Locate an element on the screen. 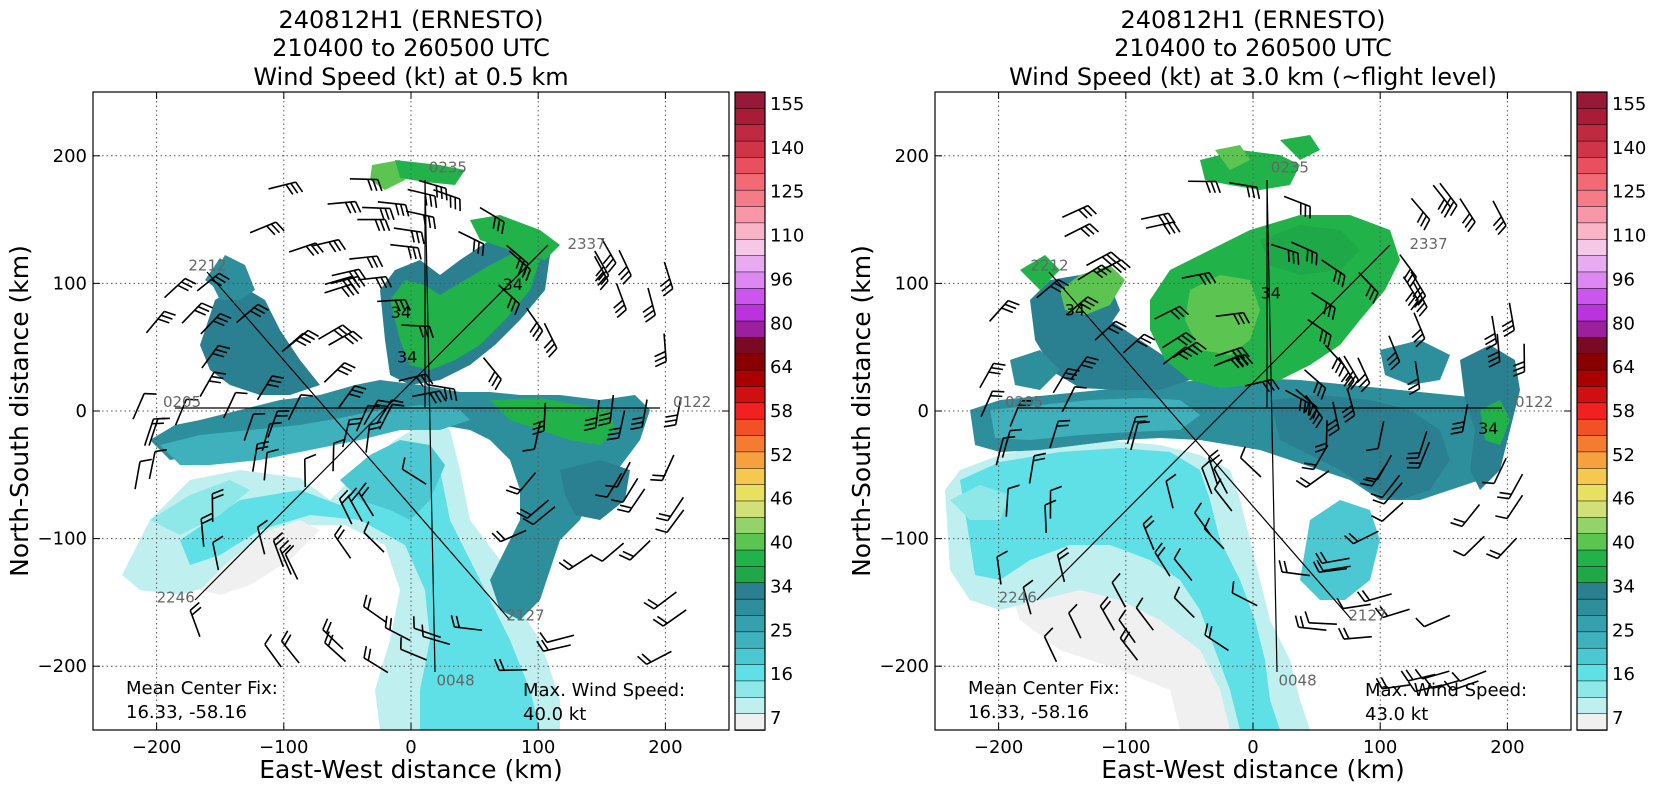 This screenshot has width=1655, height=790. colorbar-tick-label: 155 is located at coordinates (787, 104).